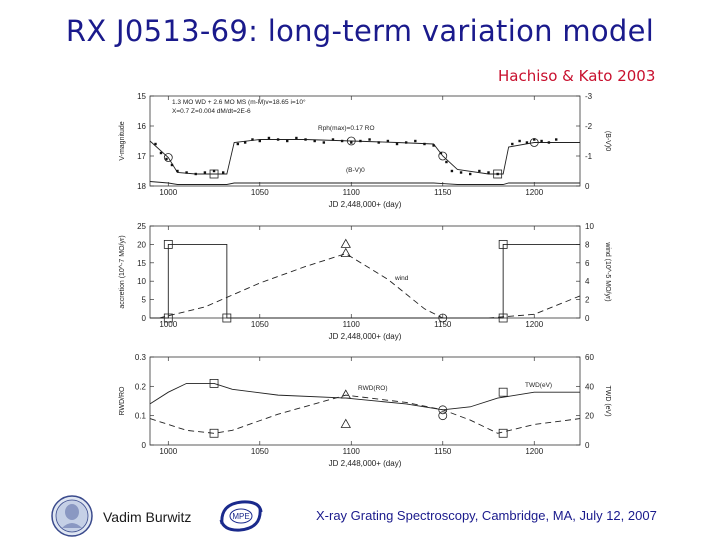 This screenshot has width=720, height=540. I want to click on y-tick-label: 10, so click(141, 281).